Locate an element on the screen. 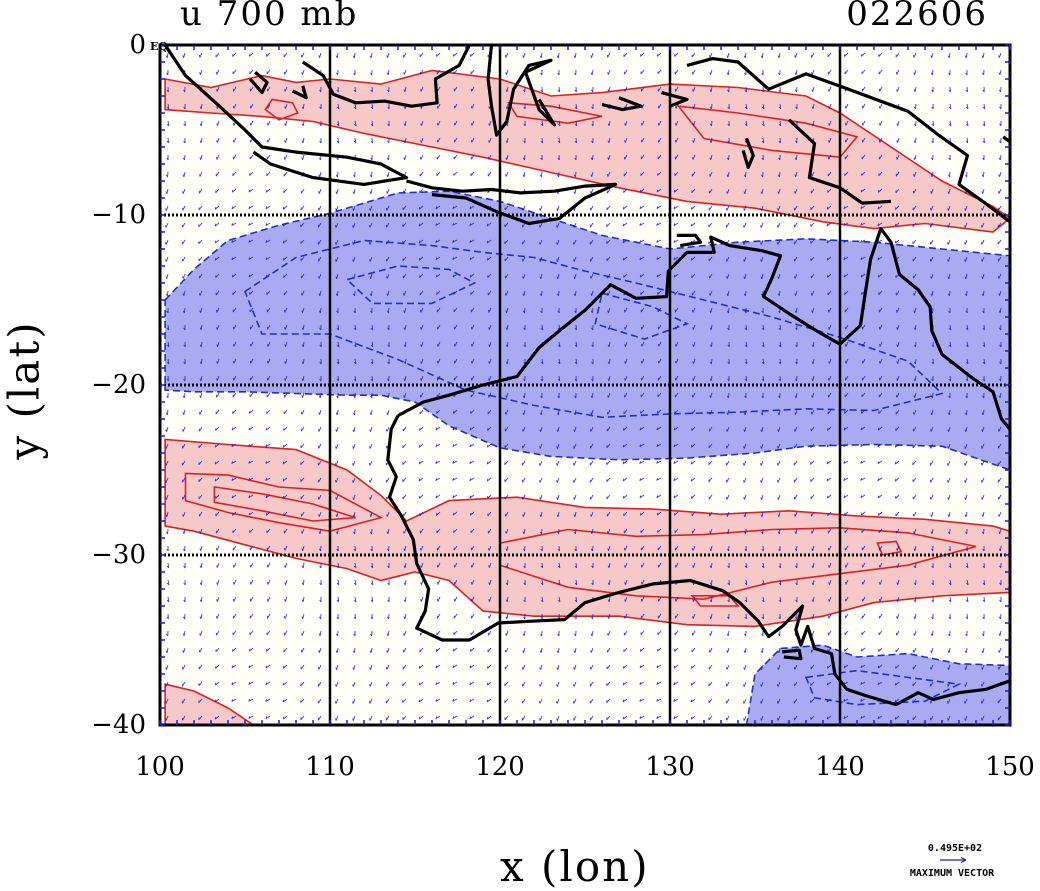 This screenshot has width=1040, height=891. x-axis-label: x (lon) is located at coordinates (575, 866).